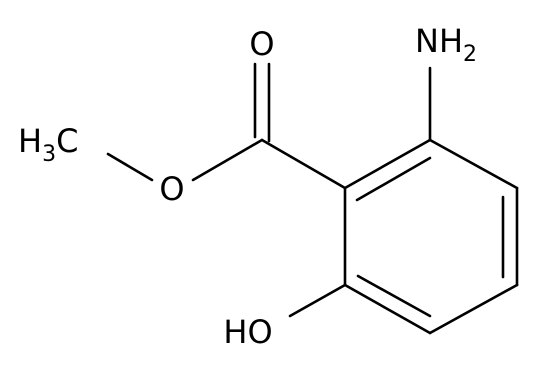 The width and height of the screenshot is (541, 373). I want to click on atom-label: H, so click(30, 141).